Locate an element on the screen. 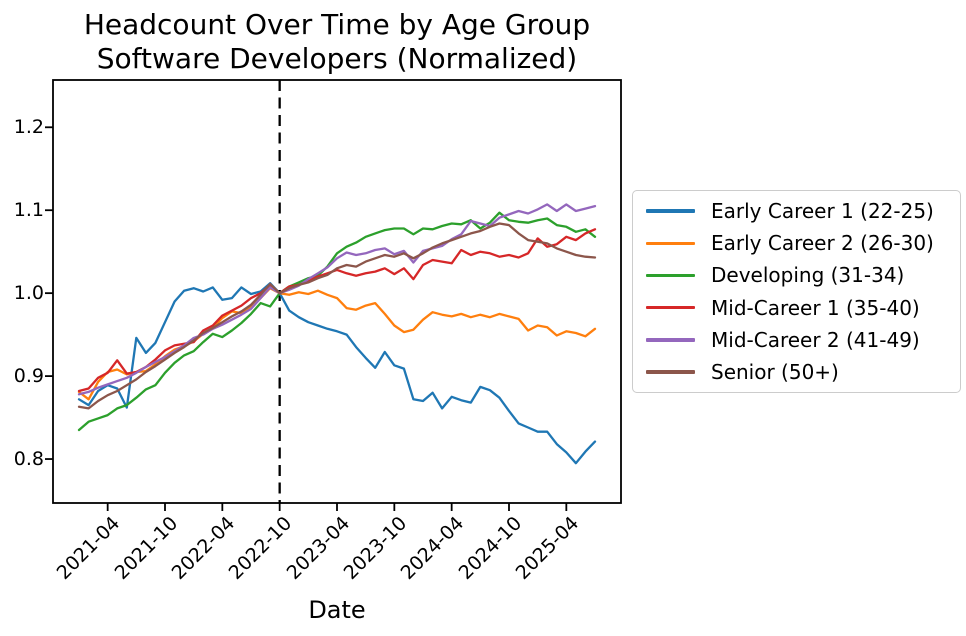 This screenshot has width=966, height=636. legend-item-developing-31-34: Developing (31-34) is located at coordinates (796, 275).